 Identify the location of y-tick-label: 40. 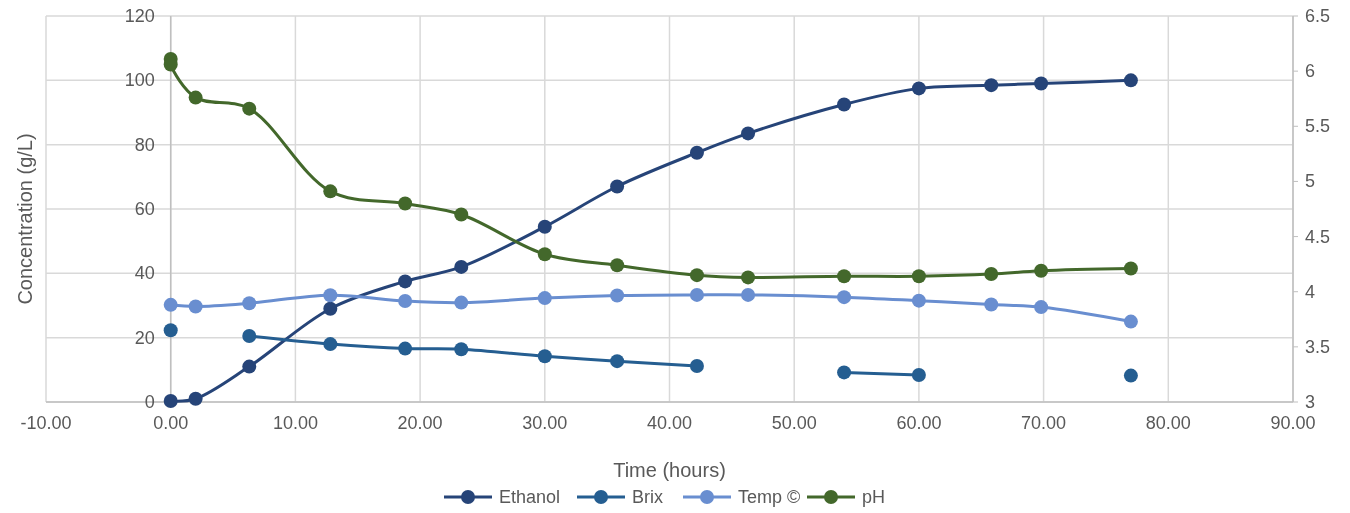
(144, 273).